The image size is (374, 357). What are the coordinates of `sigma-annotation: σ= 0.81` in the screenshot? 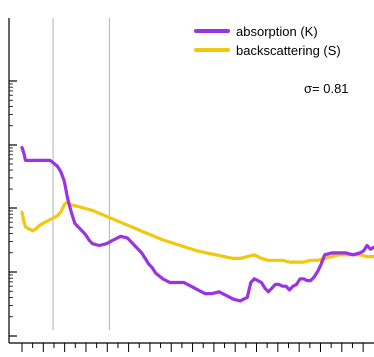 It's located at (326, 88).